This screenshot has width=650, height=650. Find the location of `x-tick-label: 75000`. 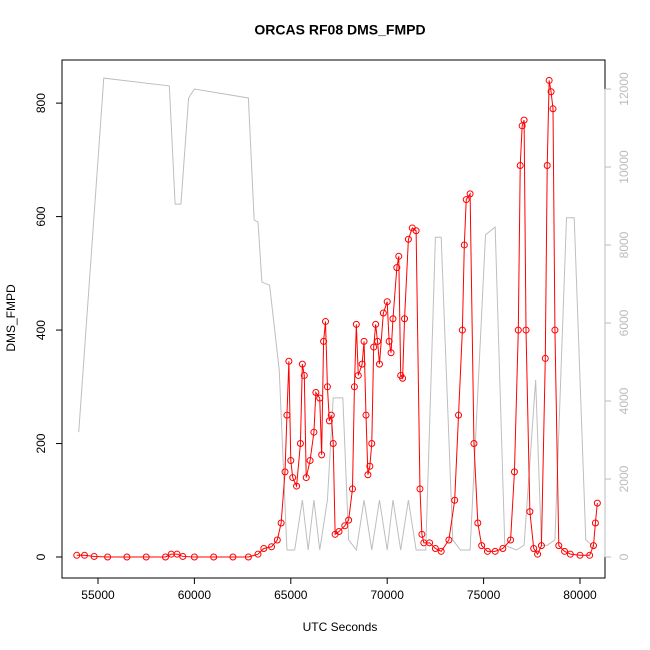

x-tick-label: 75000 is located at coordinates (484, 595).